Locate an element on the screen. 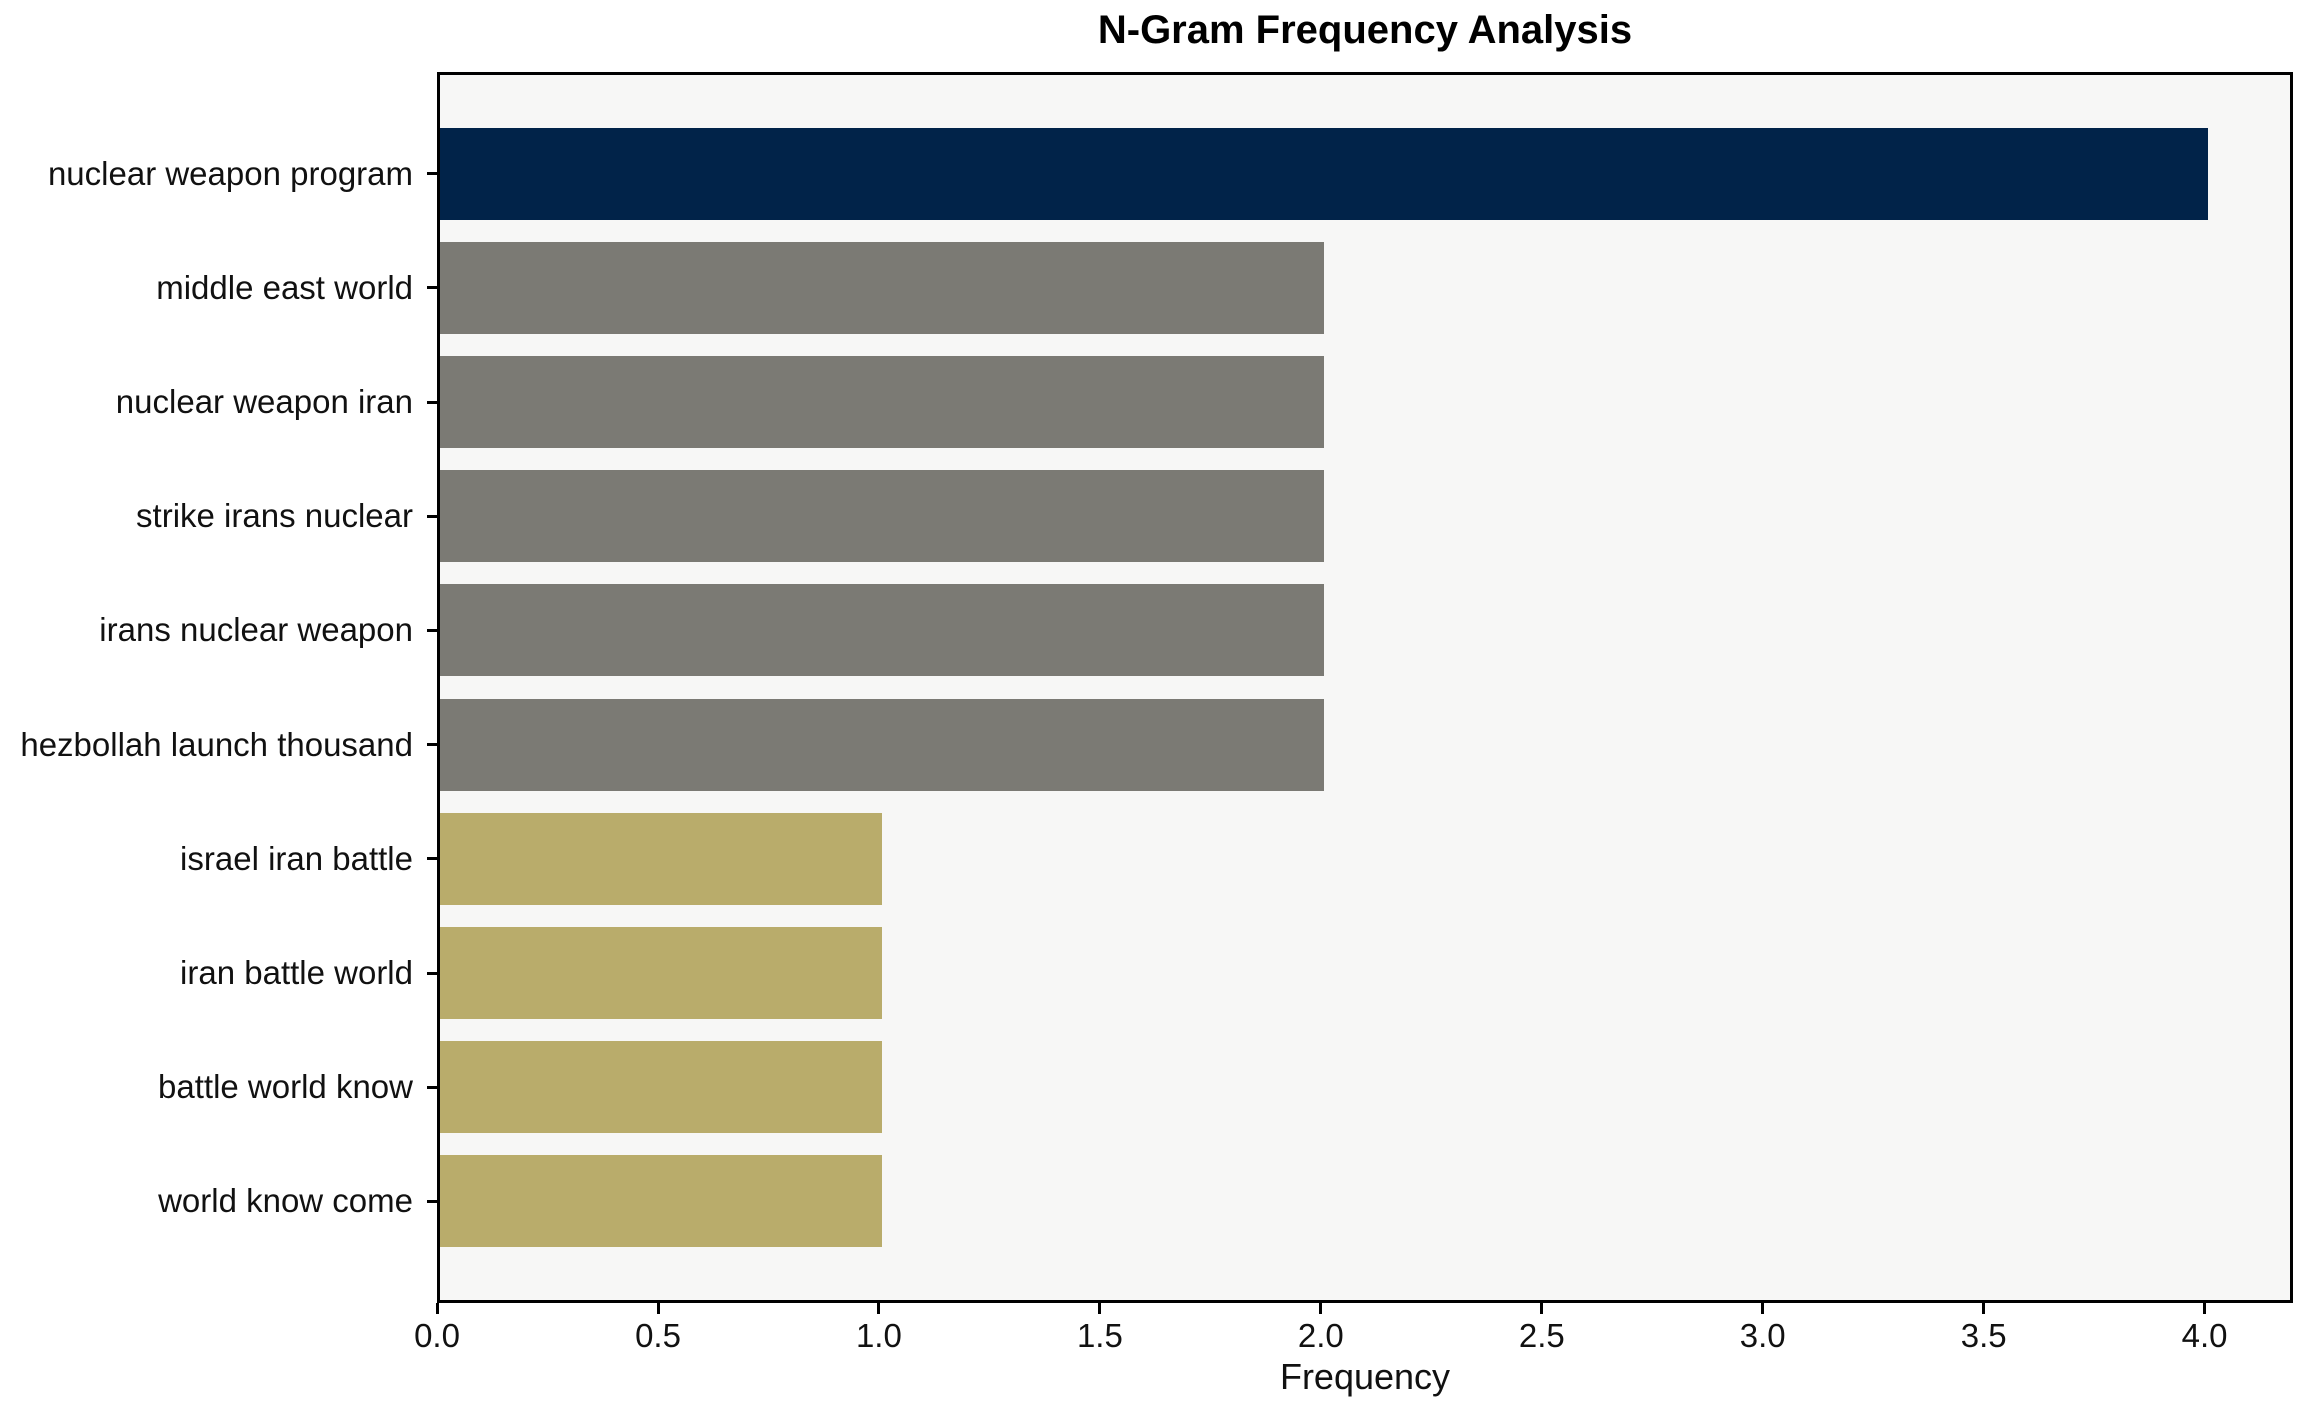 The image size is (2316, 1414). x-tick-label: 2.5 is located at coordinates (1541, 1335).